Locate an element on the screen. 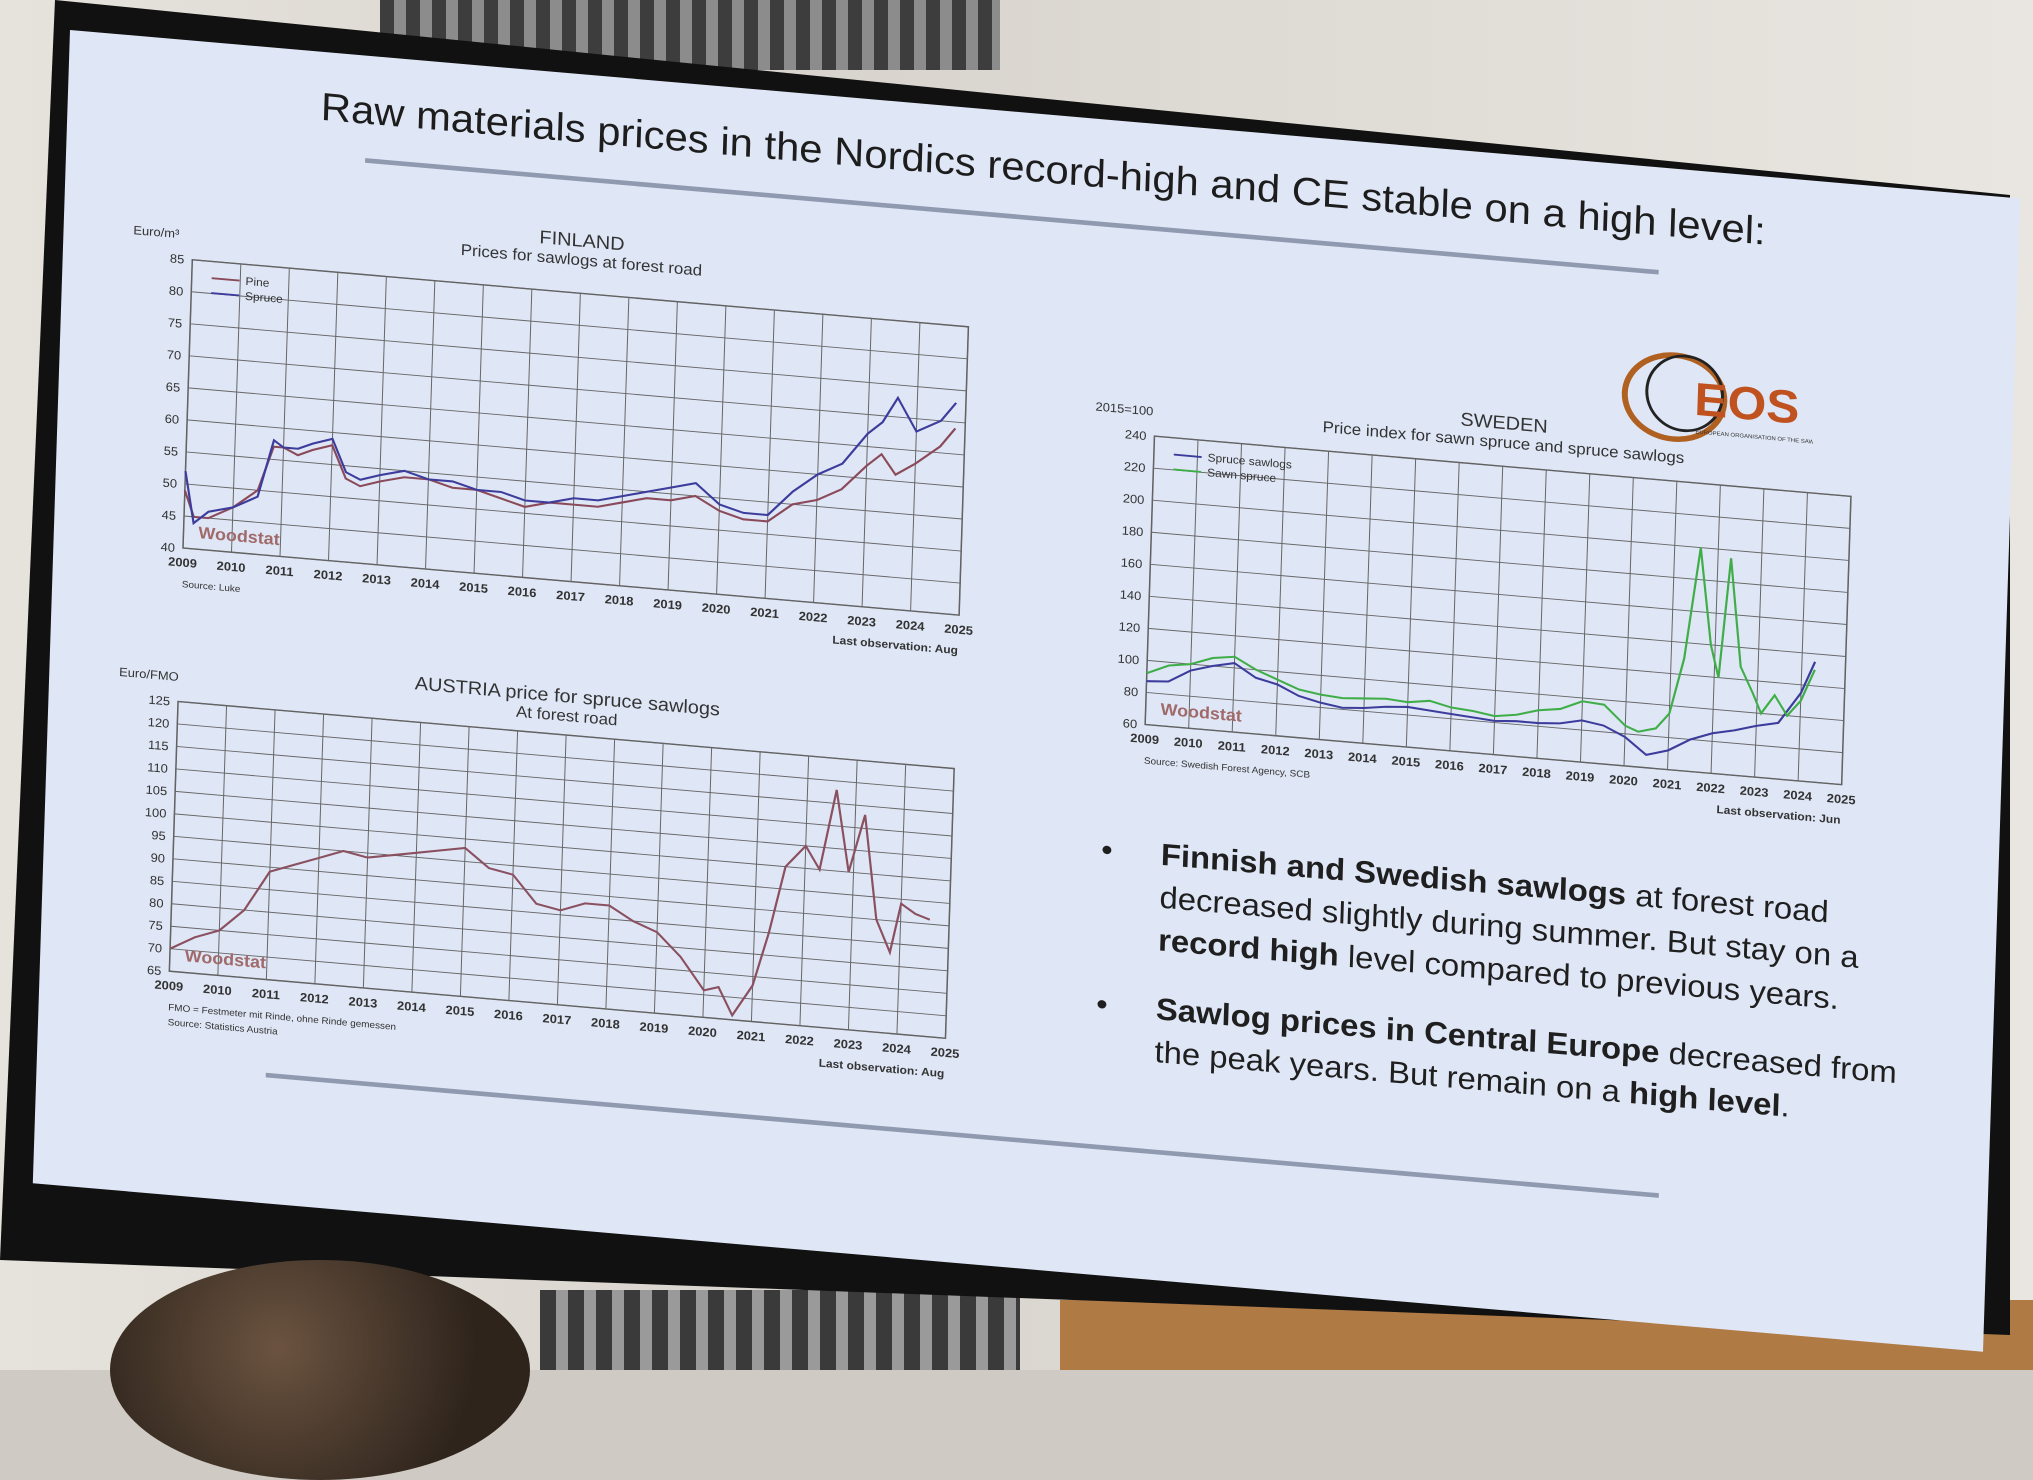 Image resolution: width=2033 pixels, height=1480 pixels. finland-legend-label-1: Spruce is located at coordinates (264, 298).